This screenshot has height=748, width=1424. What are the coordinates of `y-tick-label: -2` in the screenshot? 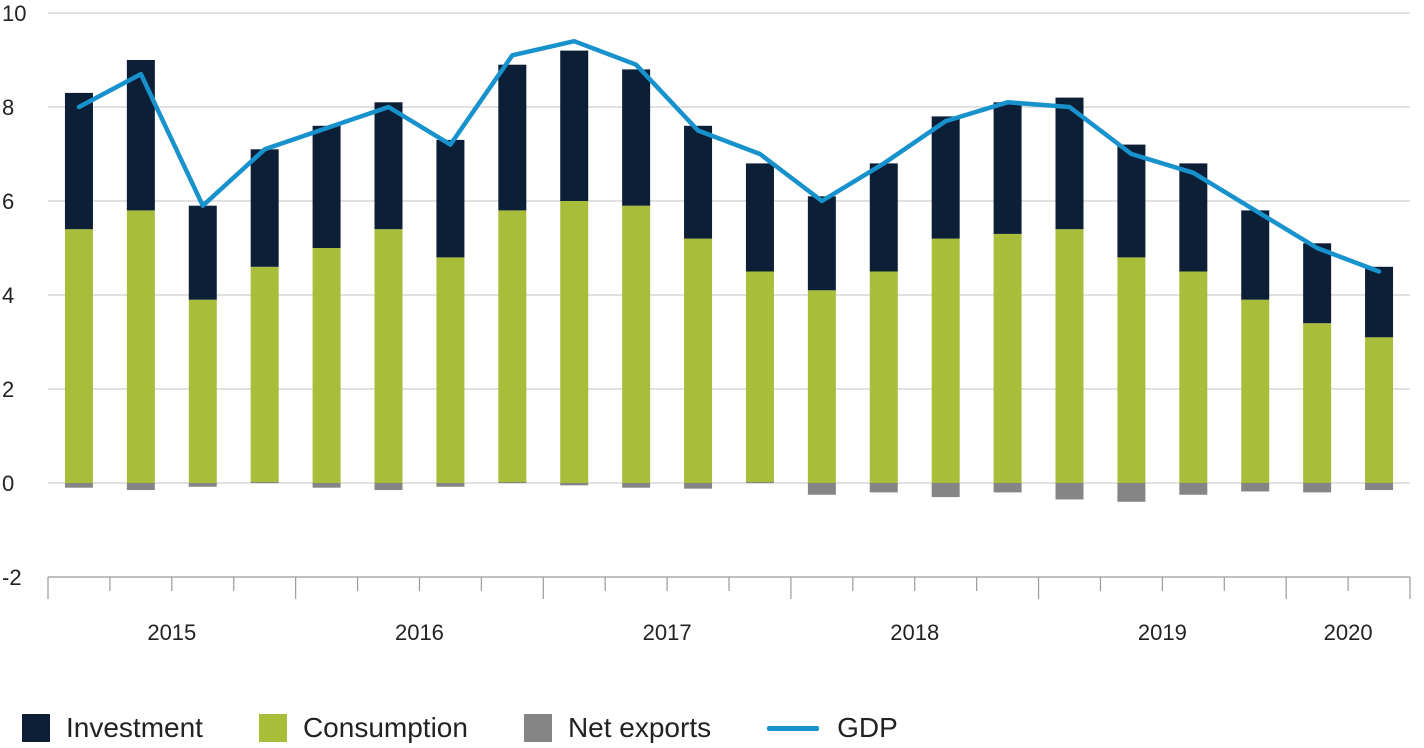 It's located at (12, 577).